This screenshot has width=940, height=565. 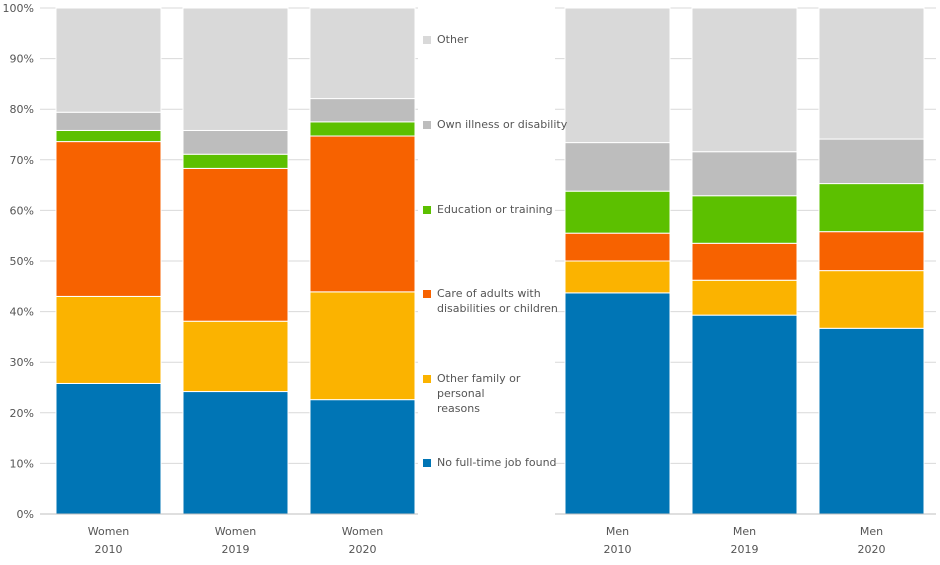 What do you see at coordinates (22, 413) in the screenshot?
I see `y-tick-label: 20%` at bounding box center [22, 413].